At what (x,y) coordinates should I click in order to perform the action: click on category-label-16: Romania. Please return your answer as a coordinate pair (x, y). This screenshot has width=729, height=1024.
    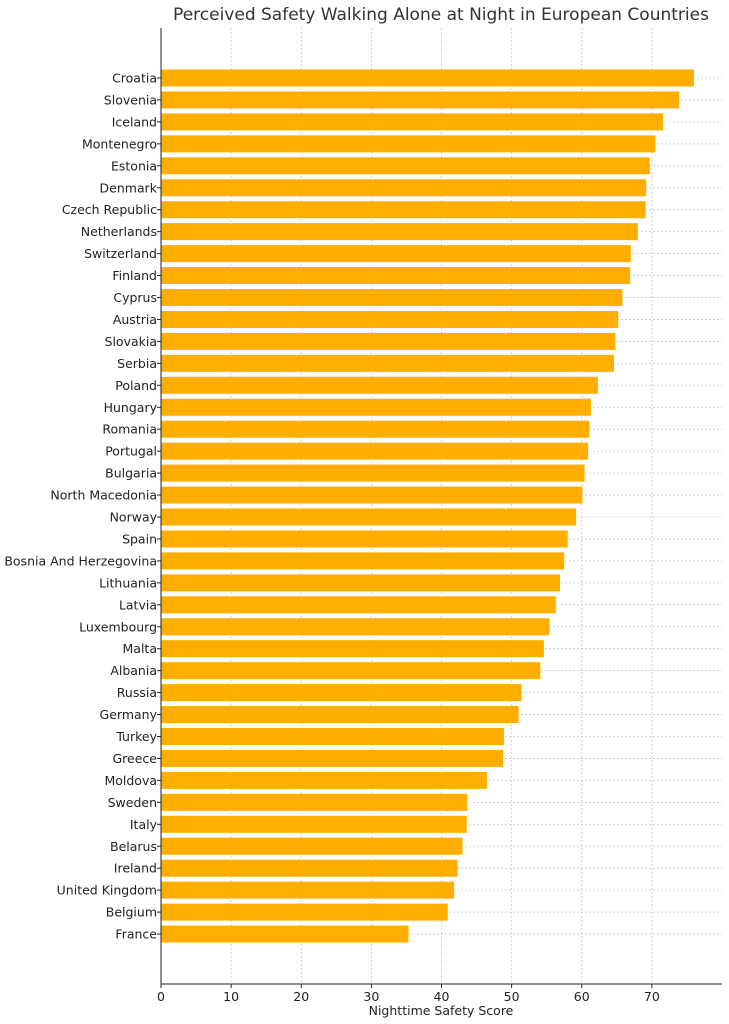
    Looking at the image, I should click on (129, 429).